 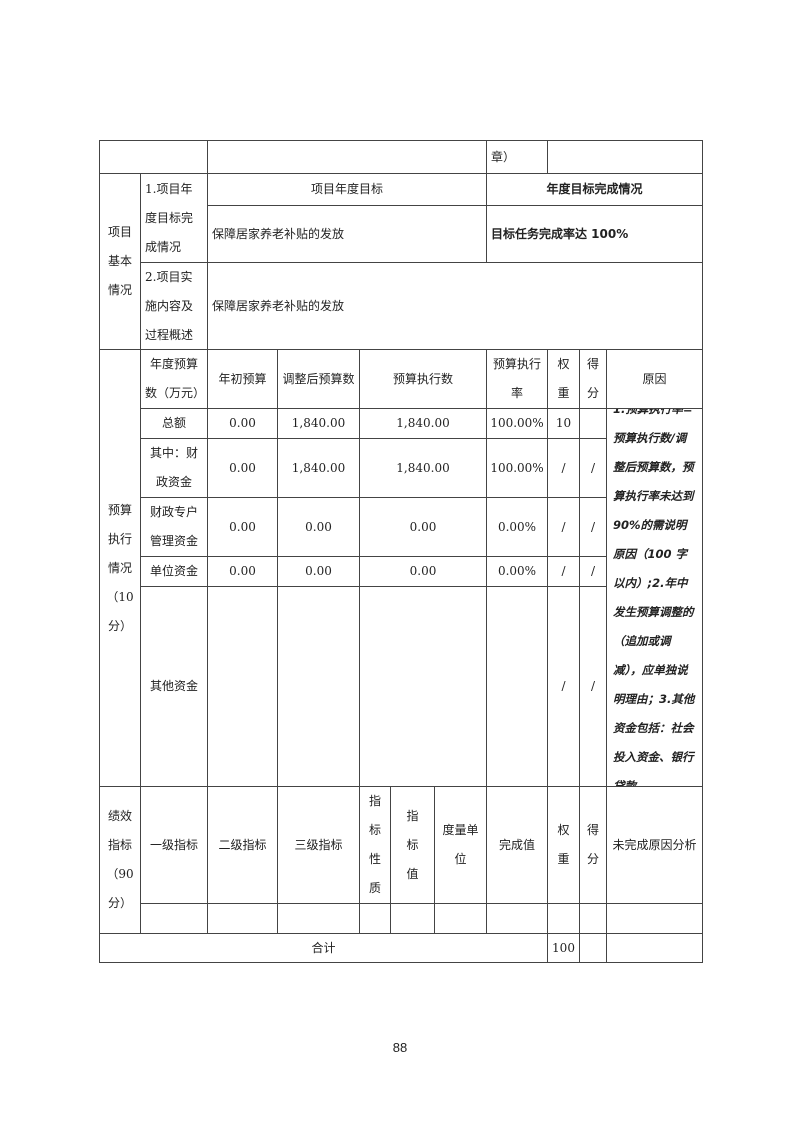 I want to click on total-reason, so click(x=654, y=948).